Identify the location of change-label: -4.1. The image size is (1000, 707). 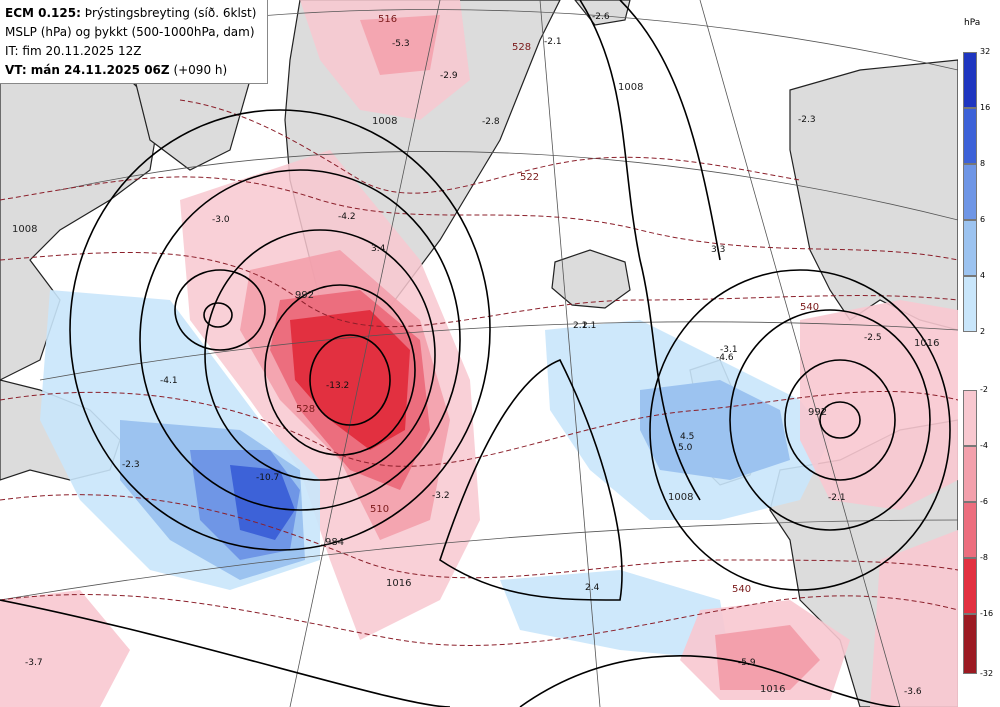
(169, 381).